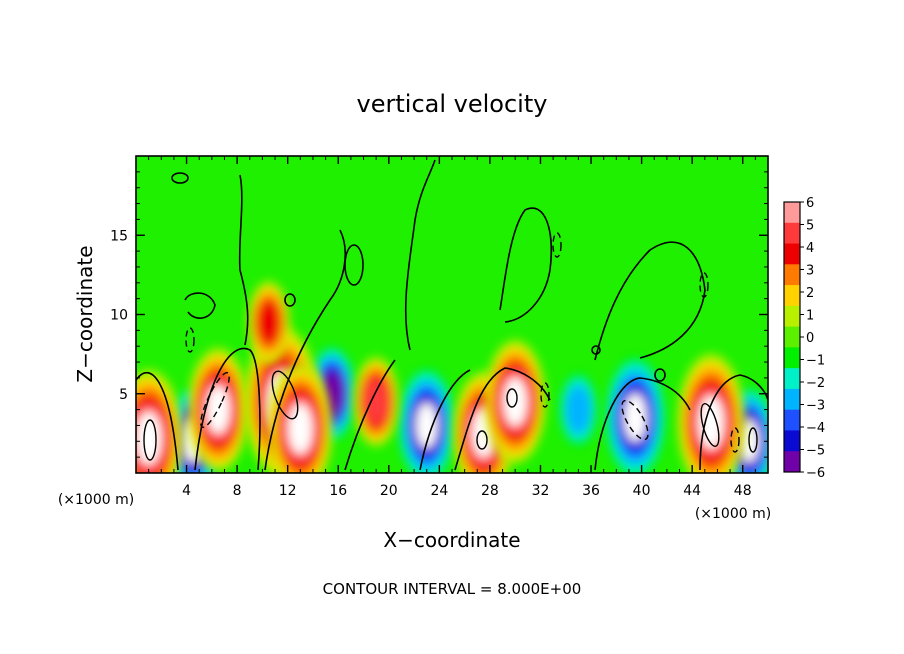  Describe the element at coordinates (692, 491) in the screenshot. I see `x-tick-label: 44` at that location.